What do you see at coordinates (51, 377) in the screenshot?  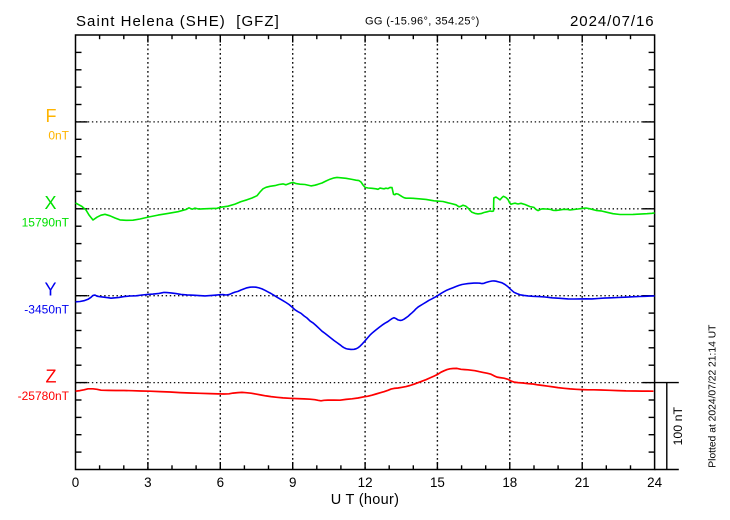 I see `svg-text: Z` at bounding box center [51, 377].